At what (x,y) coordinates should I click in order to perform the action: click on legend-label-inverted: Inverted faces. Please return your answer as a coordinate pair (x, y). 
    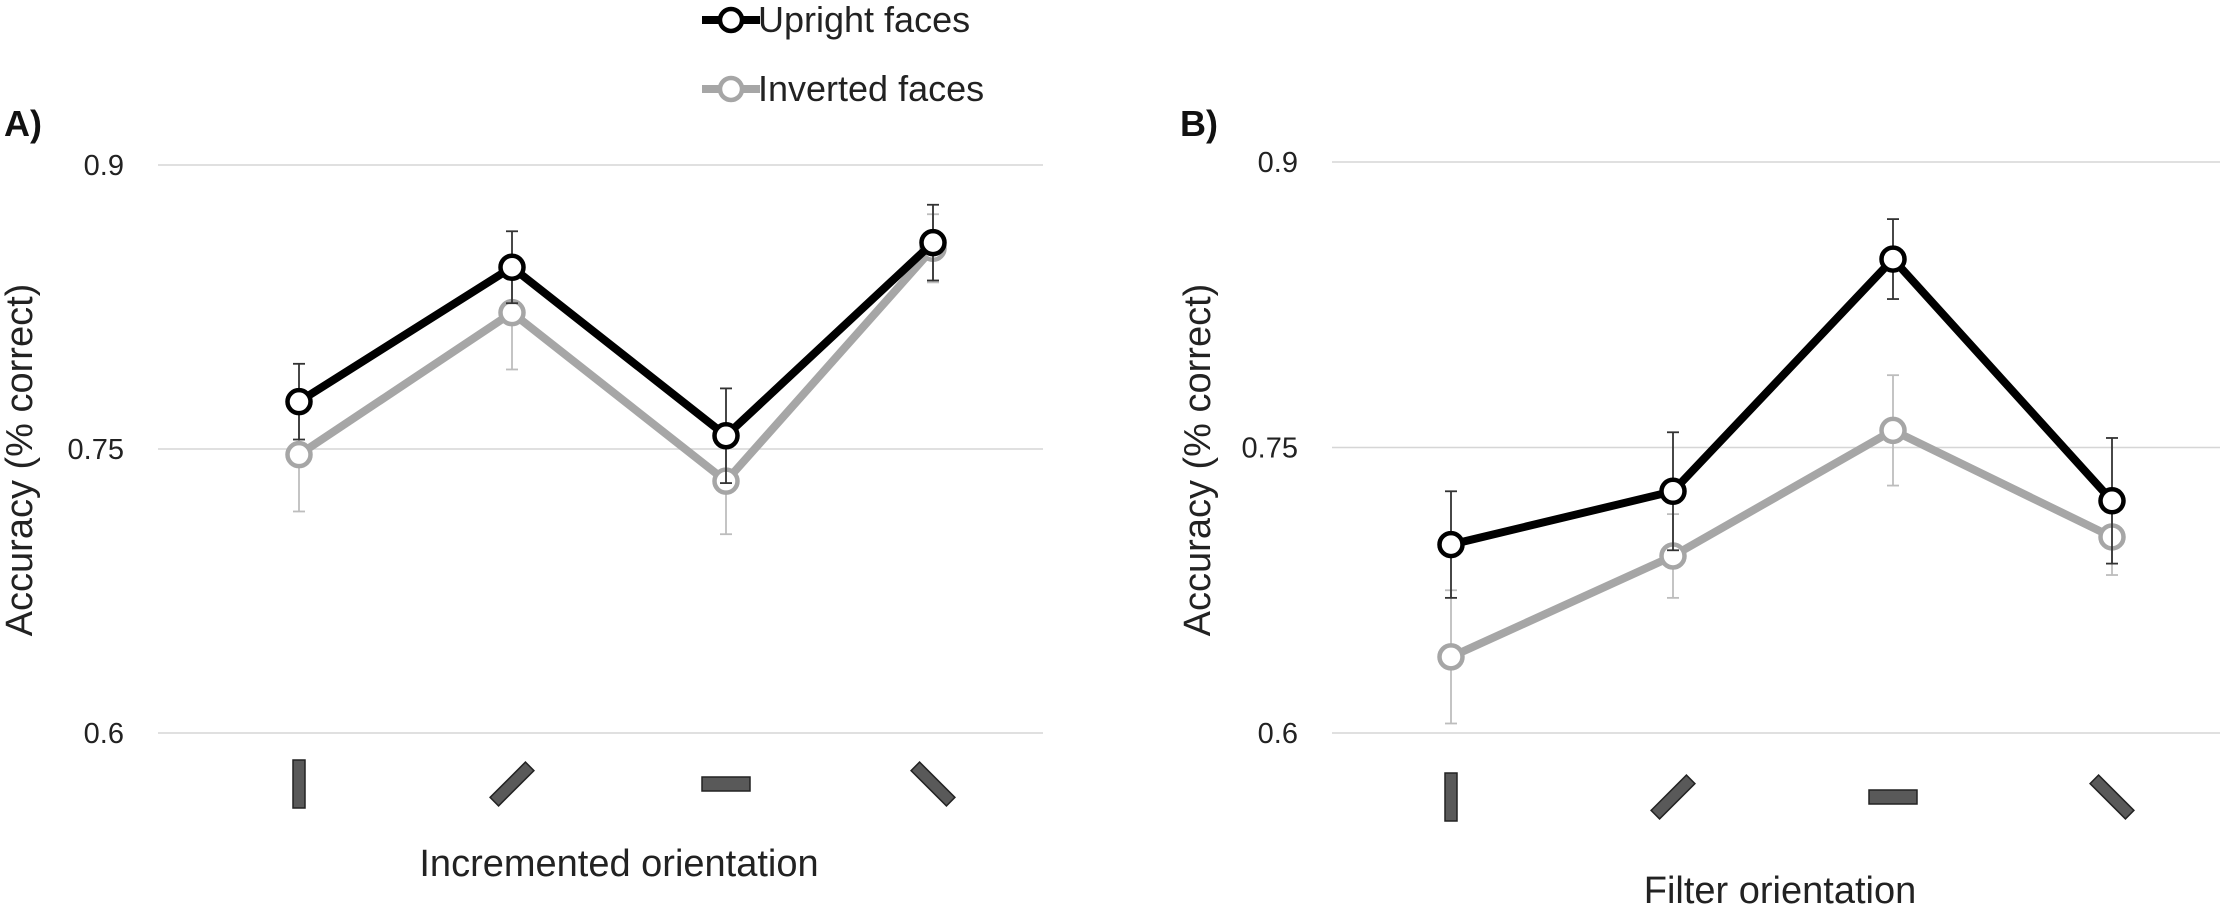
    Looking at the image, I should click on (871, 88).